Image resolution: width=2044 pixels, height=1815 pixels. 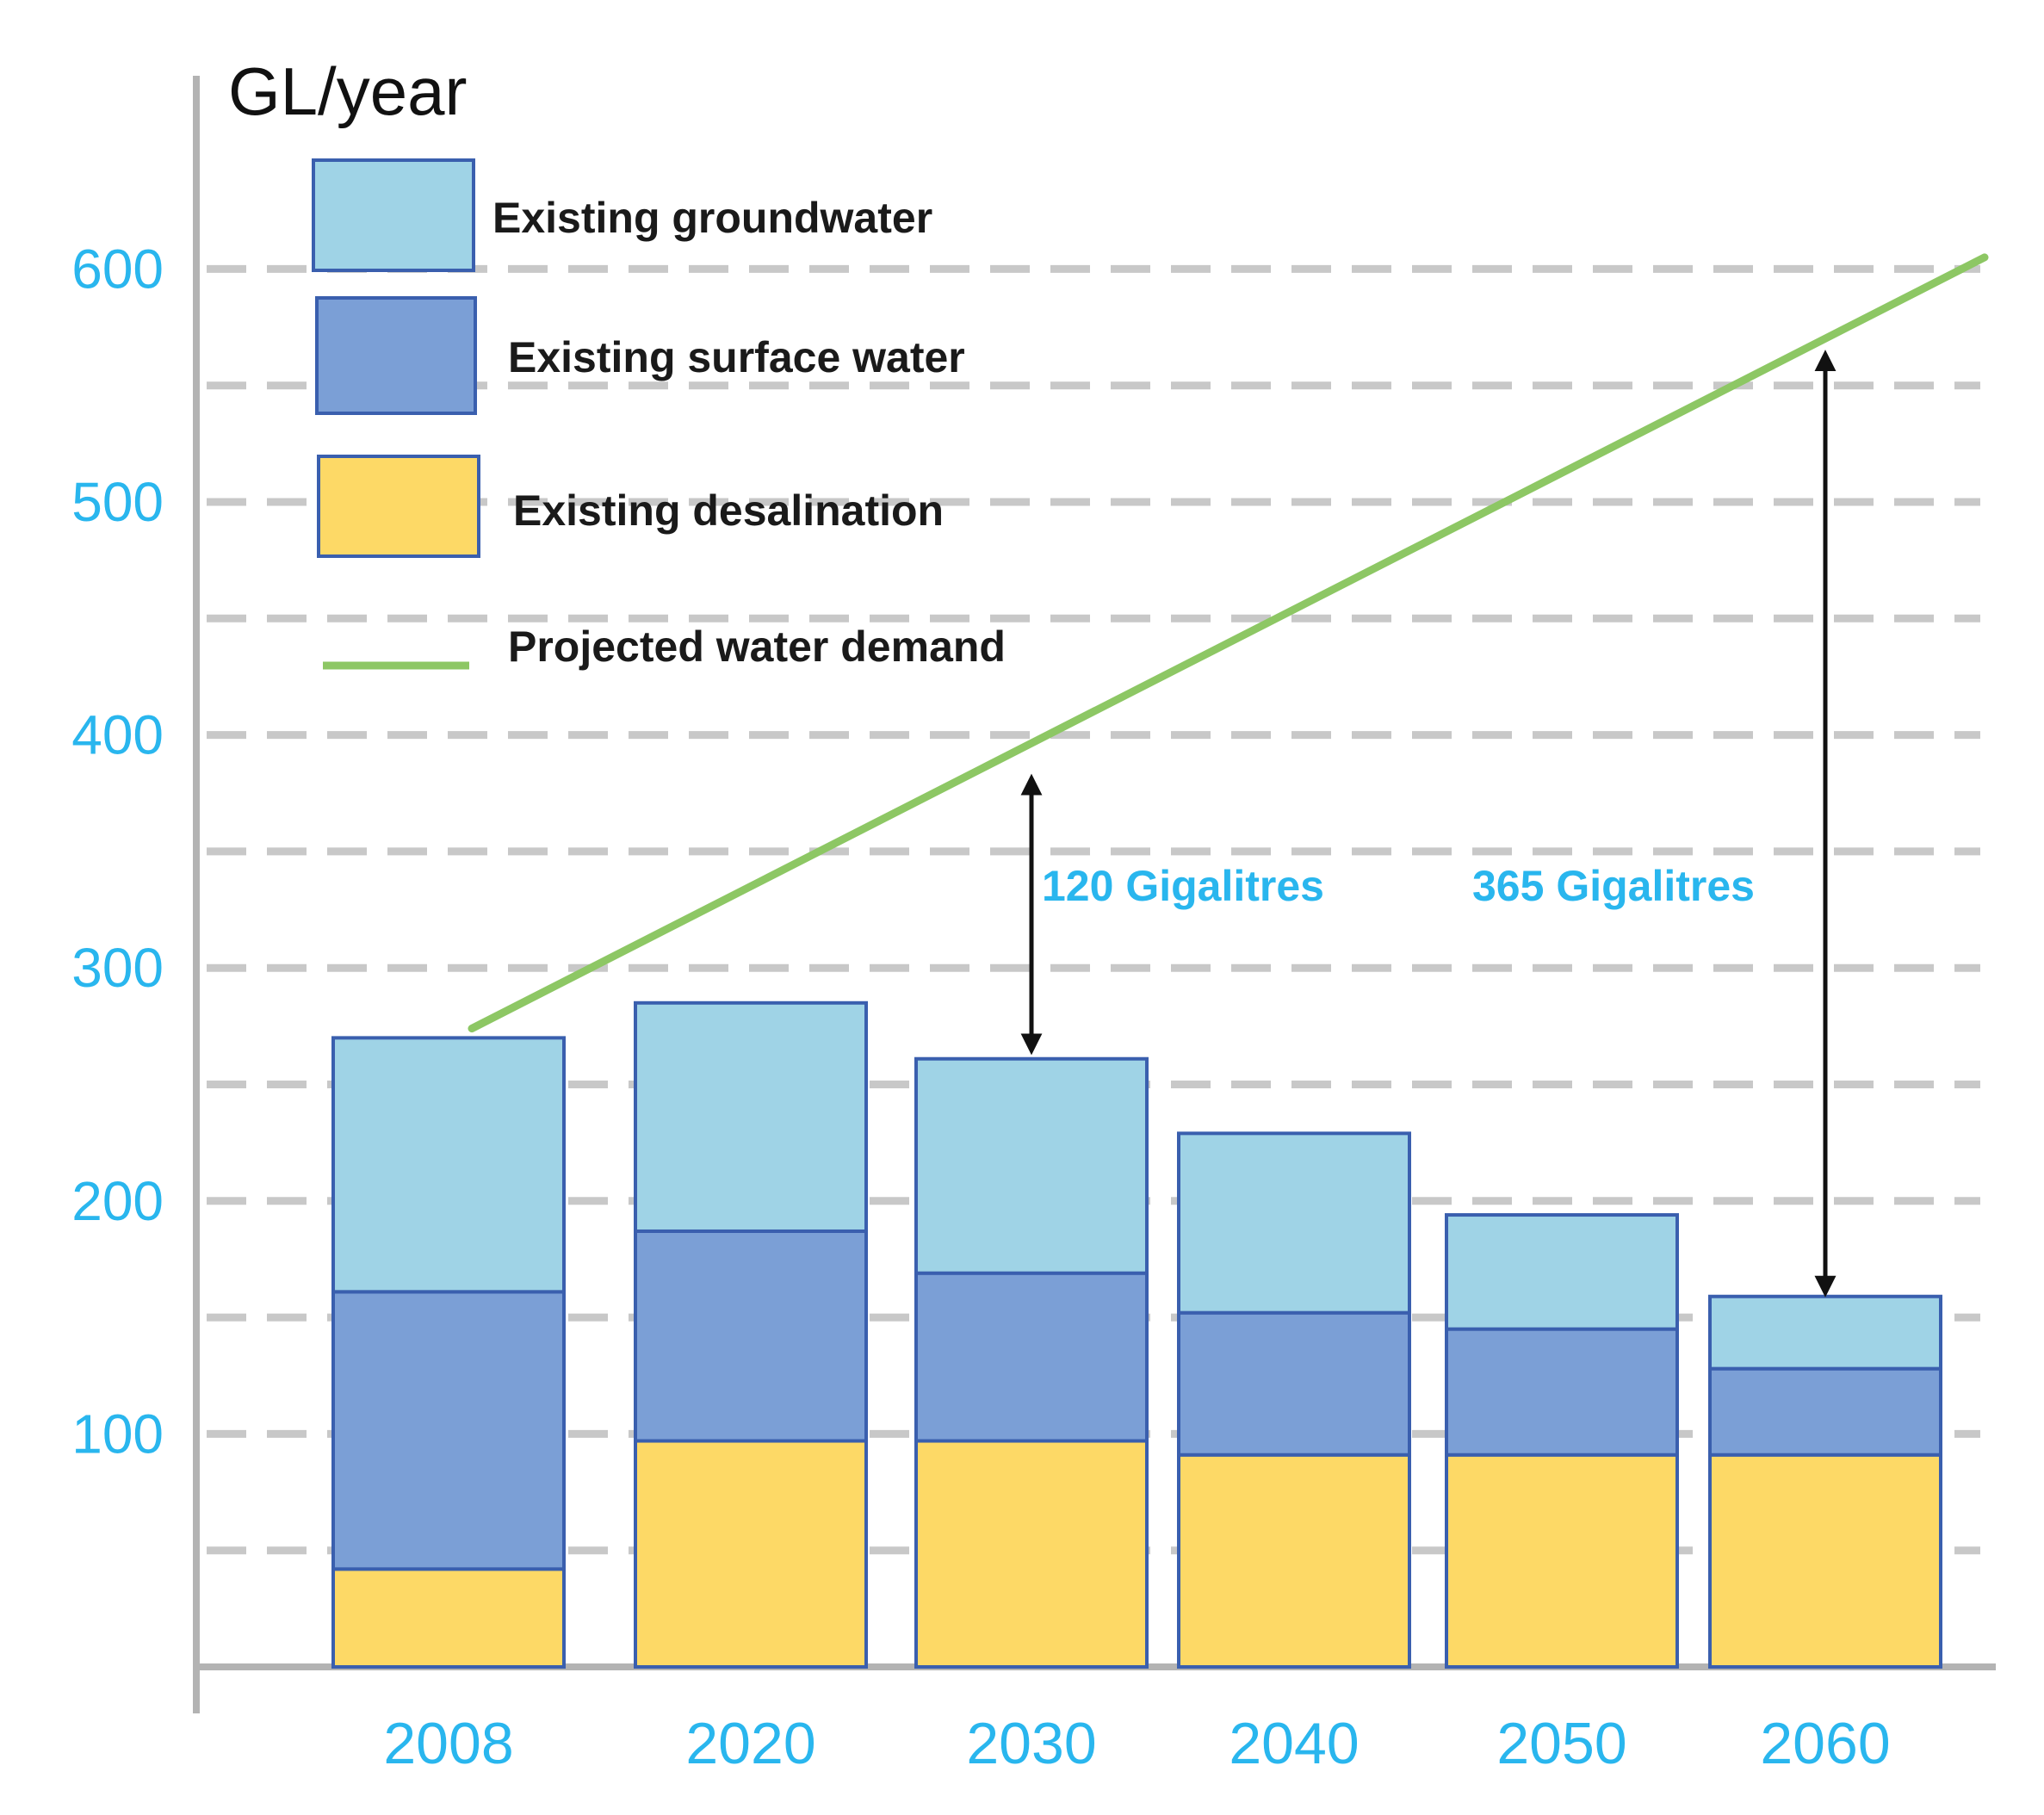 What do you see at coordinates (750, 1743) in the screenshot?
I see `x-tick-label-2020: 2020` at bounding box center [750, 1743].